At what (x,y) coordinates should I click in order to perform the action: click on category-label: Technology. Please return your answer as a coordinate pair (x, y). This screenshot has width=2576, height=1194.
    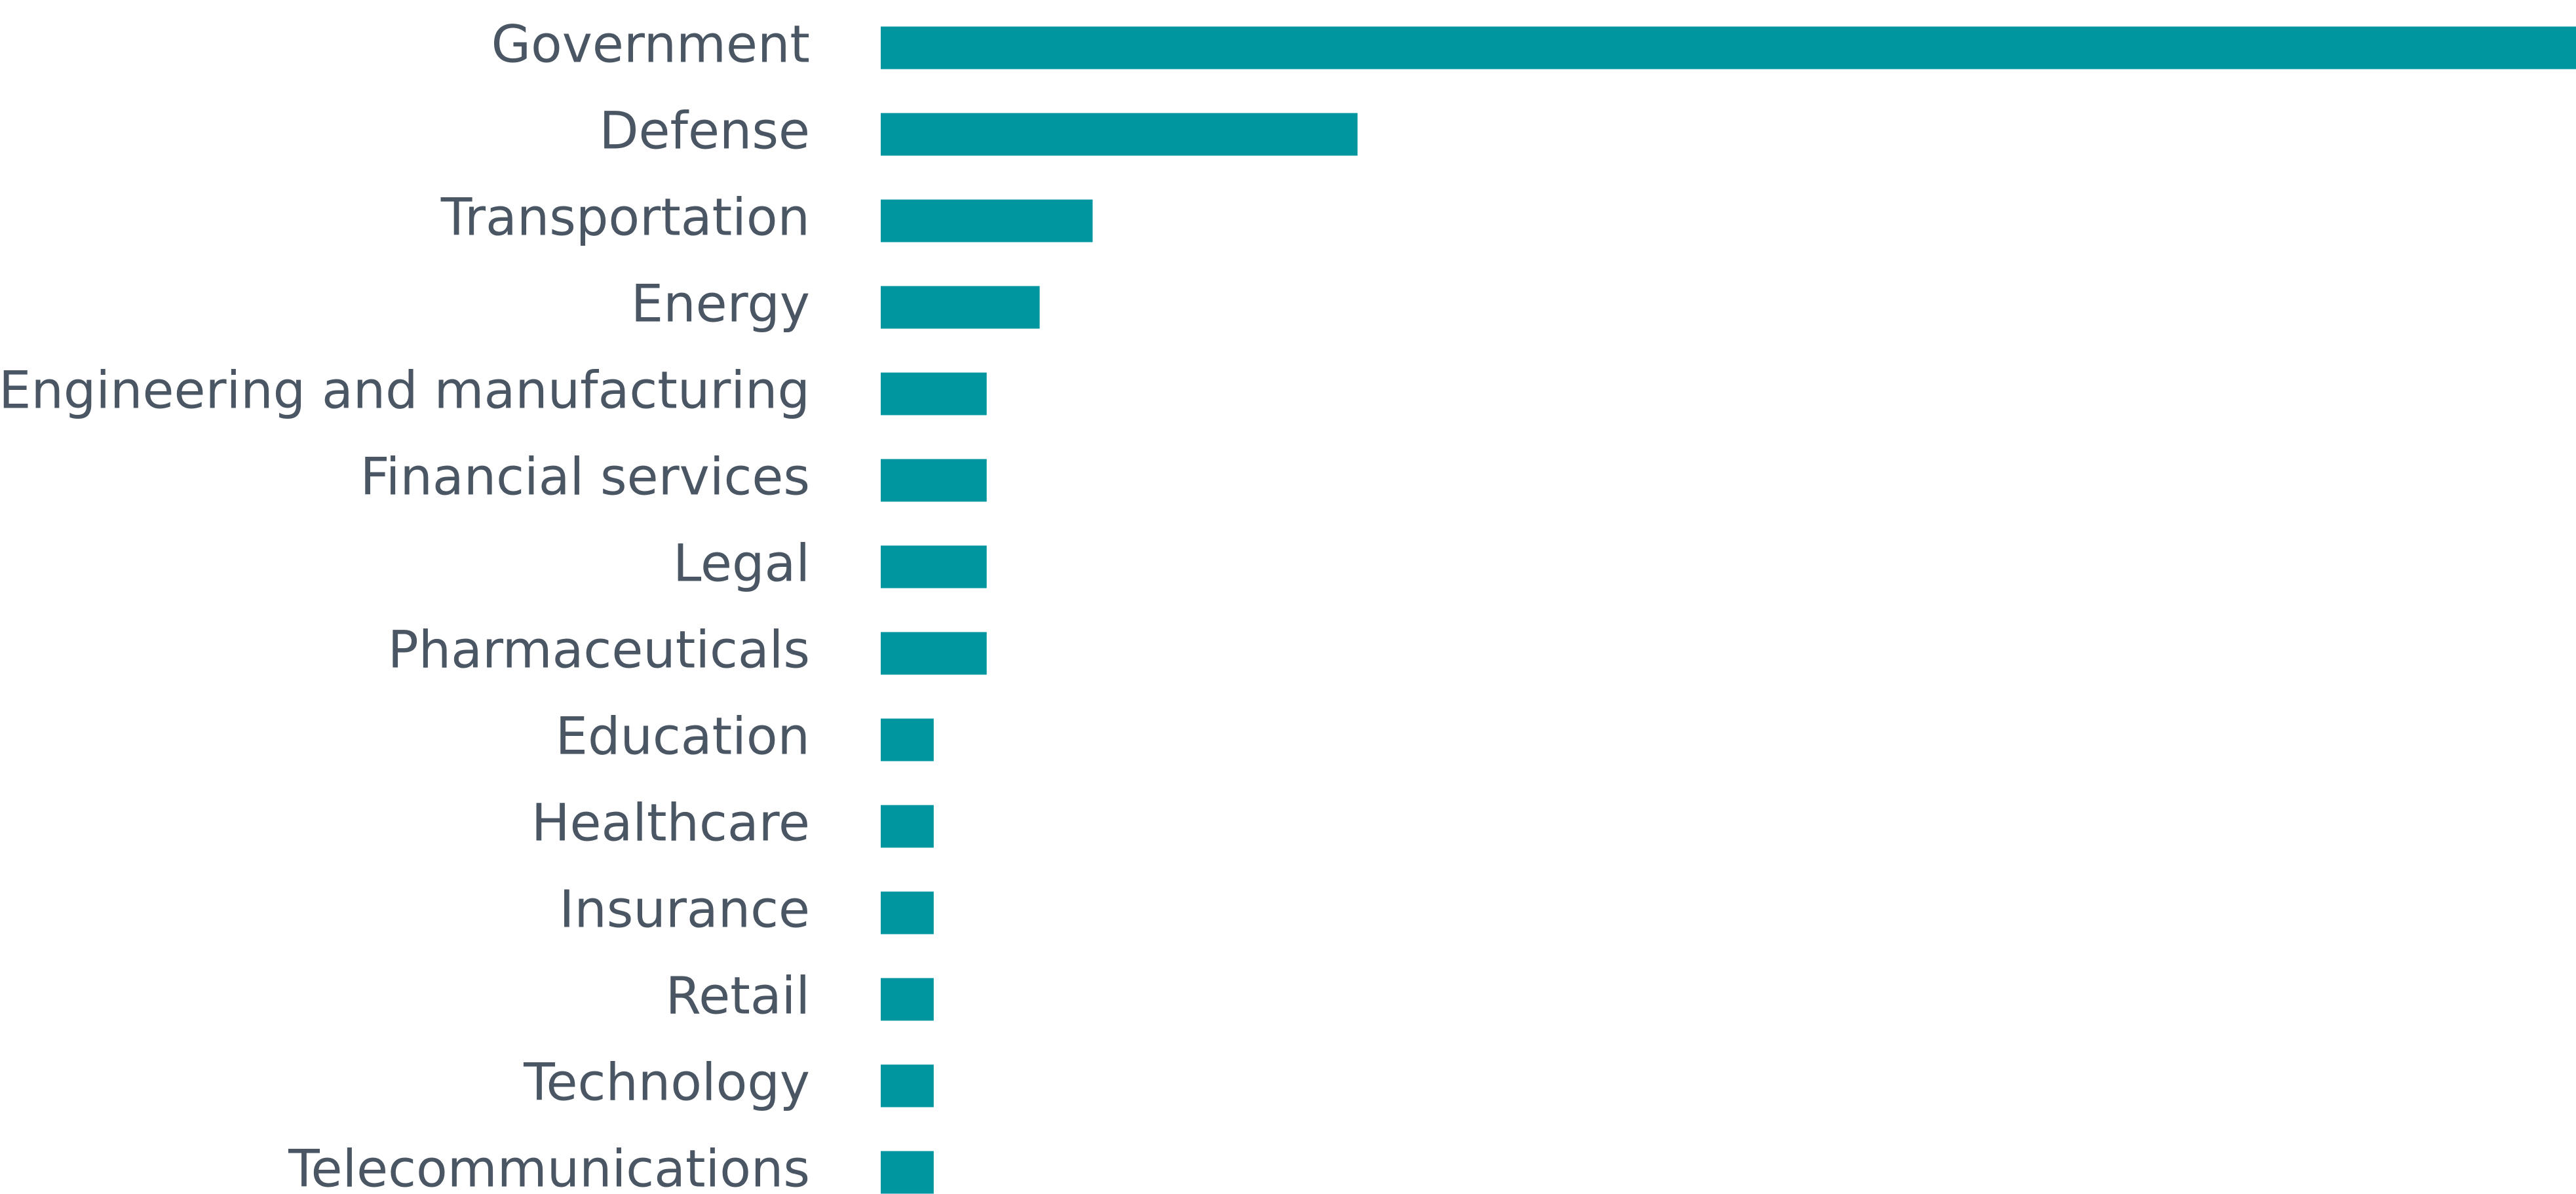
    Looking at the image, I should click on (666, 1082).